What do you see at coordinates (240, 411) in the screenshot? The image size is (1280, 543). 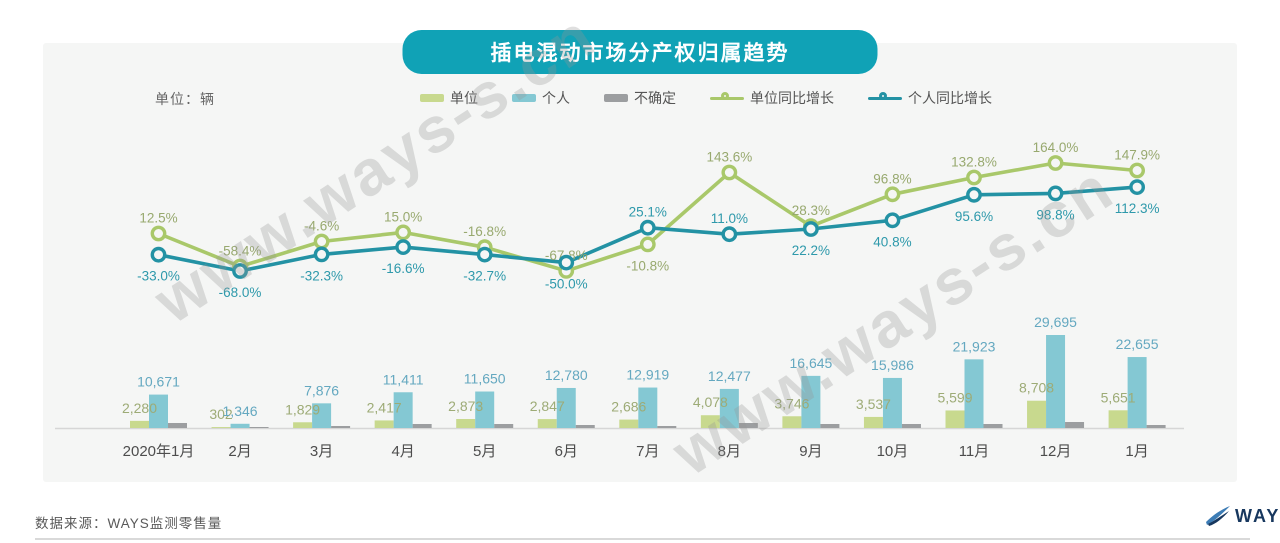 I see `bar-value-label-personal: 1,346` at bounding box center [240, 411].